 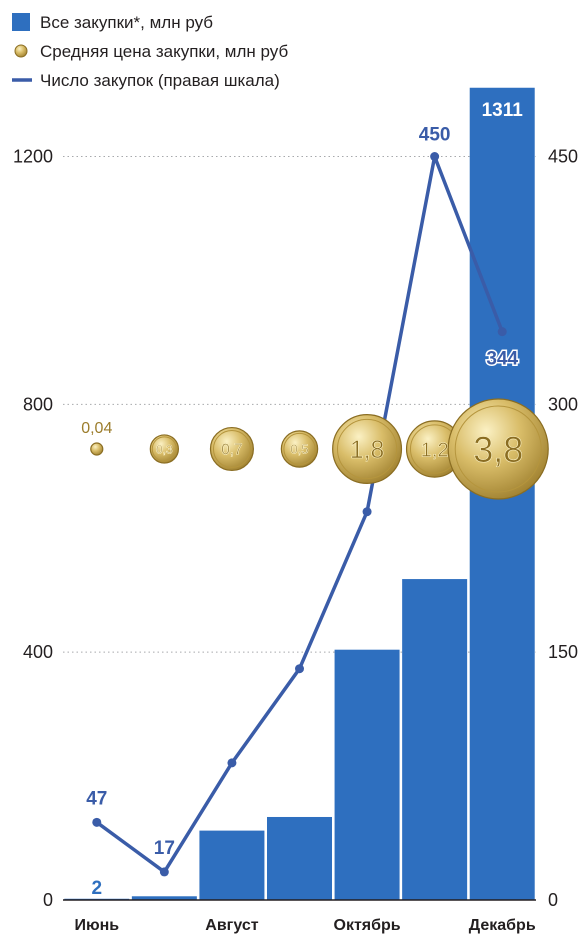 What do you see at coordinates (502, 925) in the screenshot?
I see `x-tick-label: Декабрь` at bounding box center [502, 925].